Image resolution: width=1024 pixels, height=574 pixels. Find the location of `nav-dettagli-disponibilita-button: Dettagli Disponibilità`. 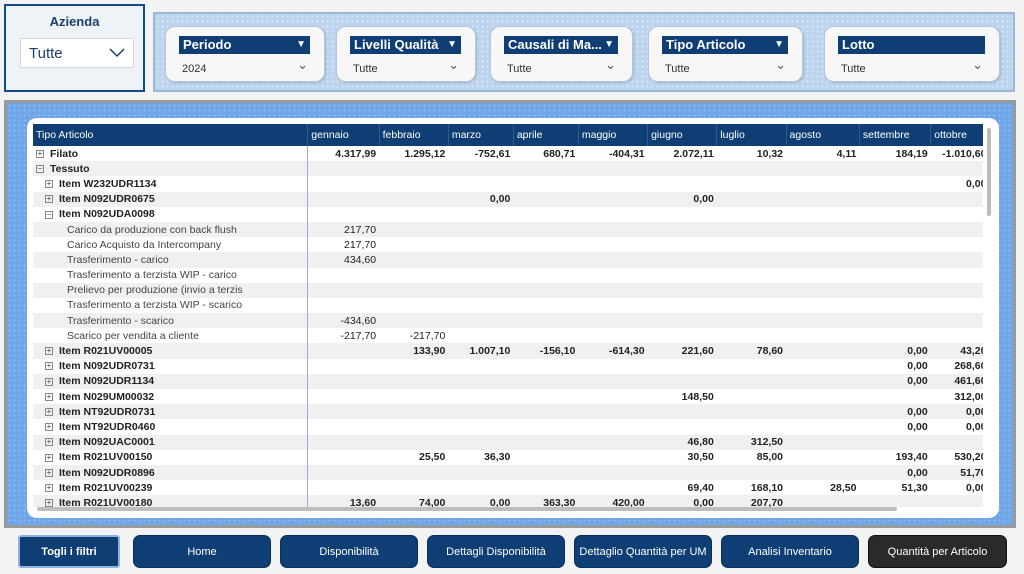

nav-dettagli-disponibilita-button: Dettagli Disponibilità is located at coordinates (496, 551).